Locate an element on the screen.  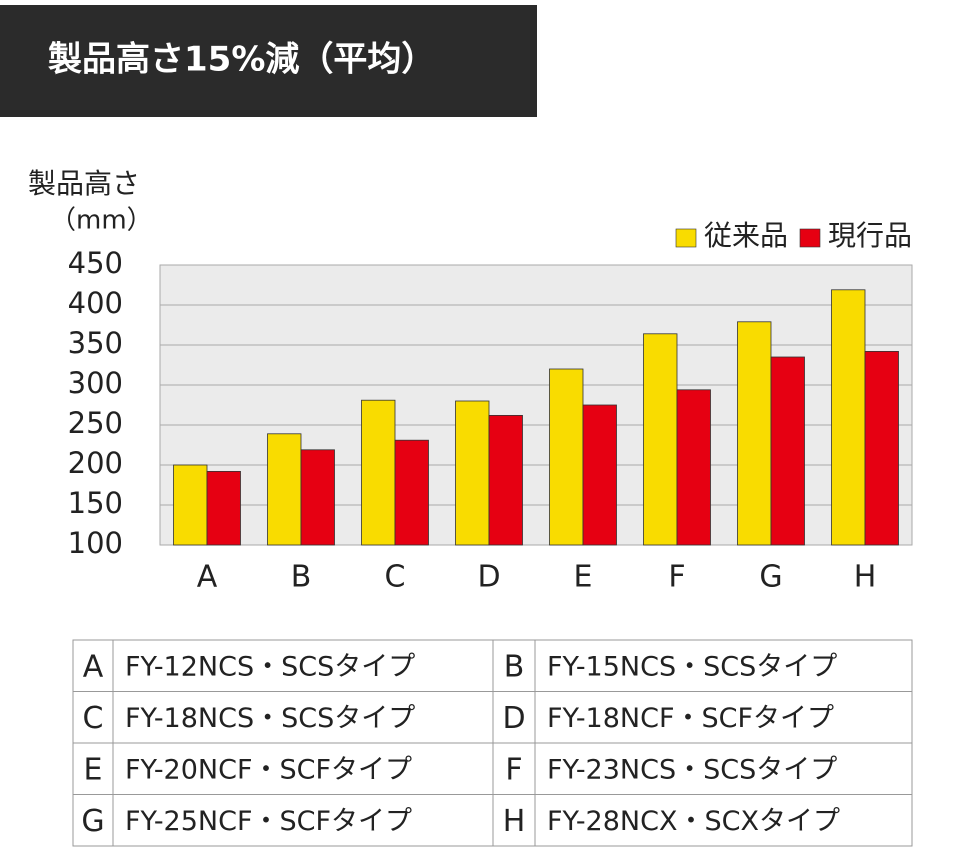
table-text: FY-18NCF・SCFタイプ is located at coordinates (690, 718).